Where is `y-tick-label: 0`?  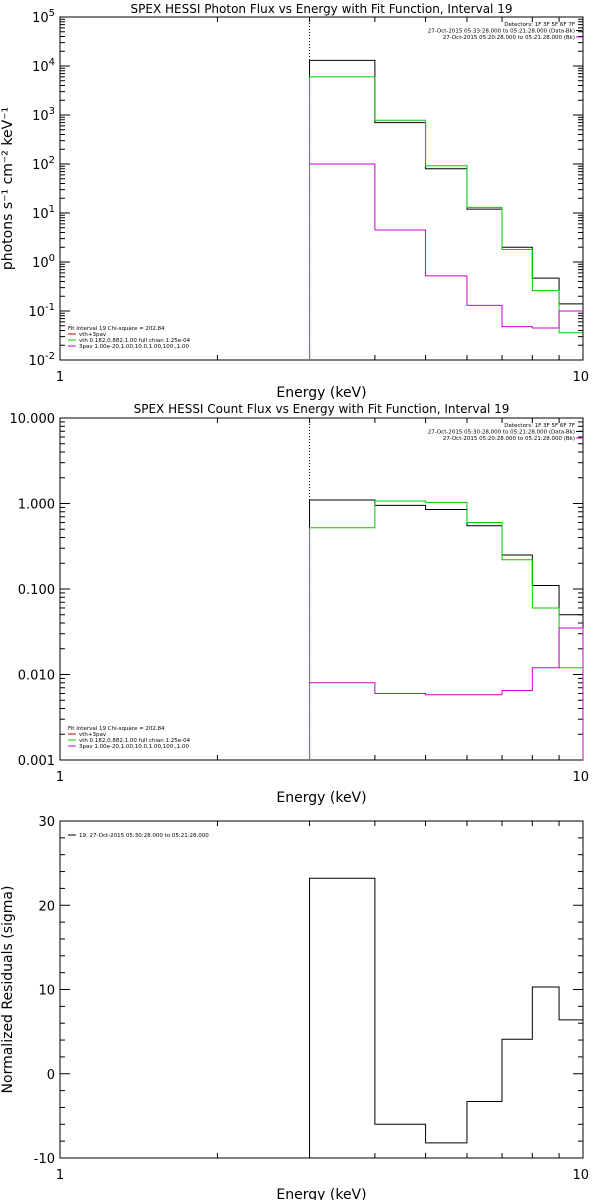
y-tick-label: 0 is located at coordinates (51, 1075).